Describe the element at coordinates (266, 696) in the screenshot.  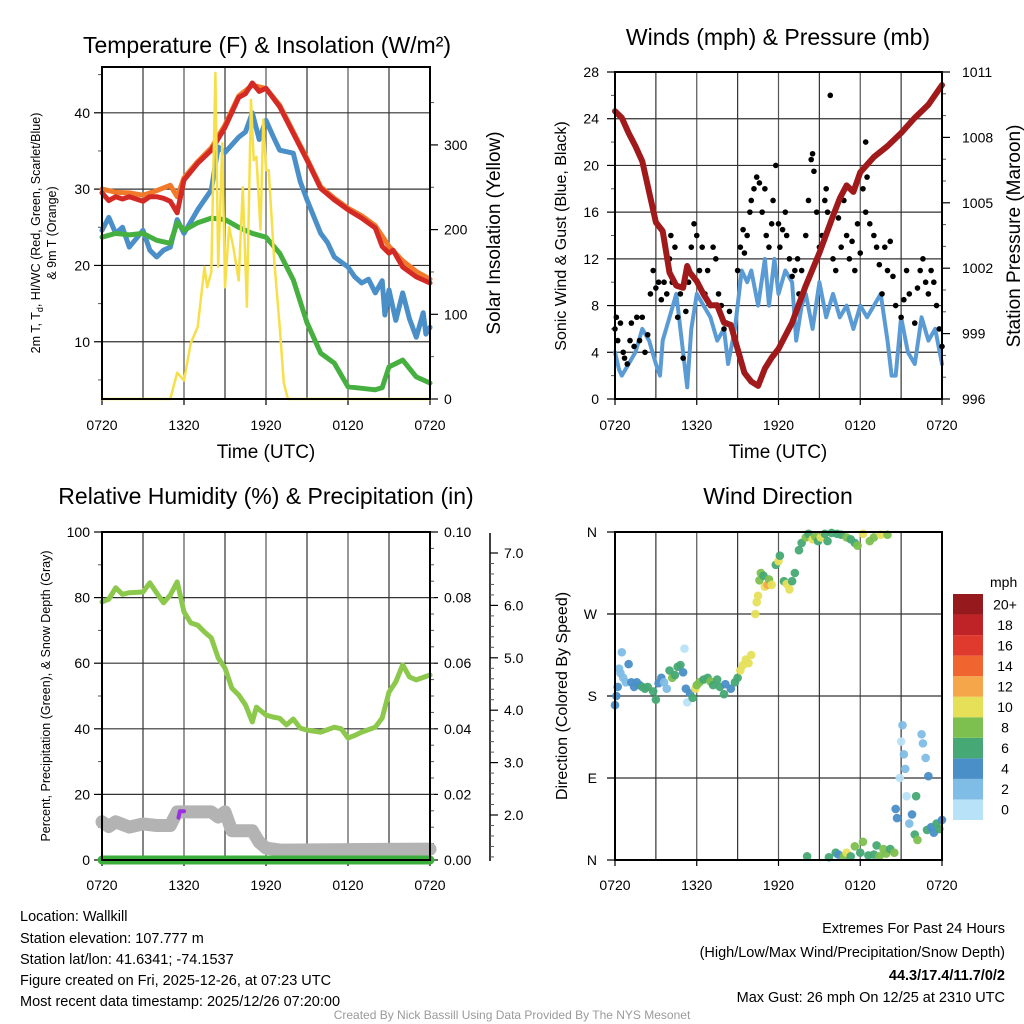
I see `plot-border` at that location.